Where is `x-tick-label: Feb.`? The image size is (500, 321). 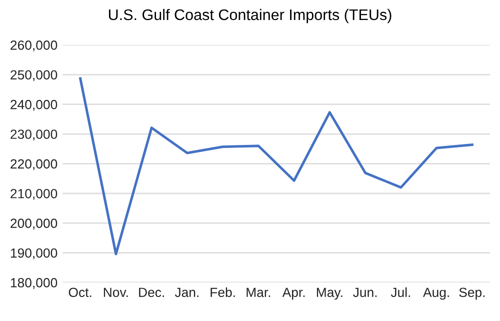
x-tick-label: Feb. is located at coordinates (222, 292).